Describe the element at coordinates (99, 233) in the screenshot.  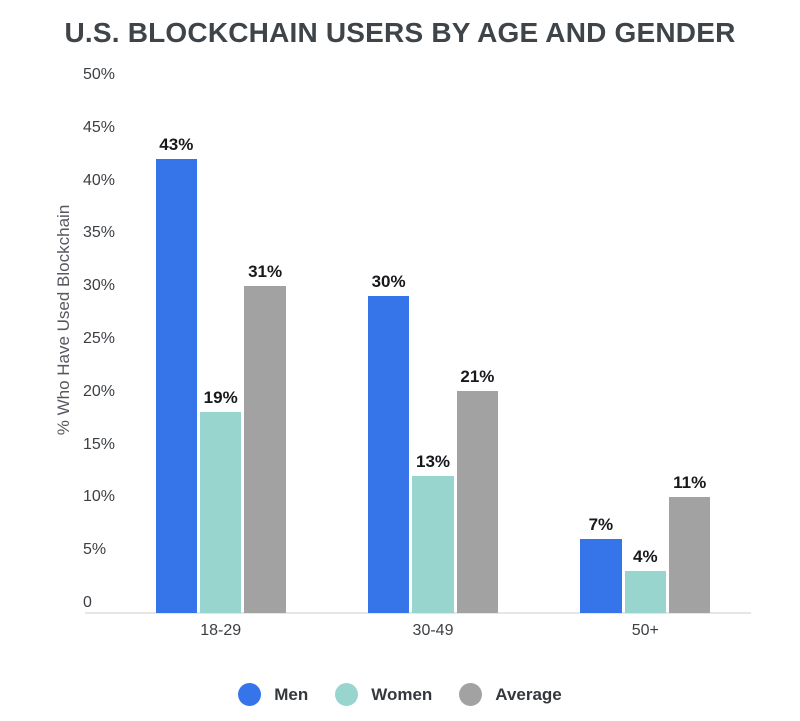
I see `y-axis-tick-label: 35%` at that location.